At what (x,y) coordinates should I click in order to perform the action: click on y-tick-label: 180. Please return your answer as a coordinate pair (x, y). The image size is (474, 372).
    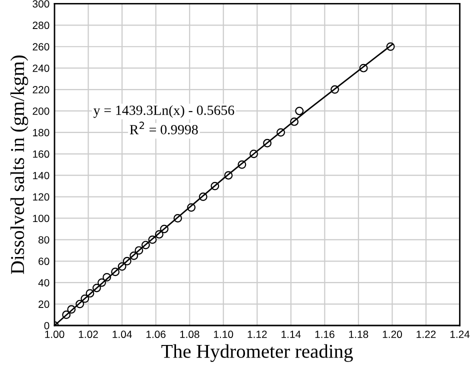
    Looking at the image, I should click on (41, 132).